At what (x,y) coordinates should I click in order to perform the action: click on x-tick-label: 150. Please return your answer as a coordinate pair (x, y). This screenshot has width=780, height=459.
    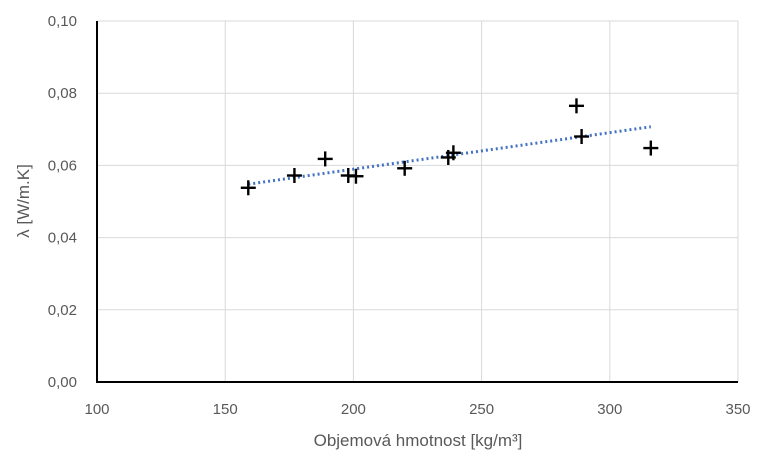
    Looking at the image, I should click on (225, 409).